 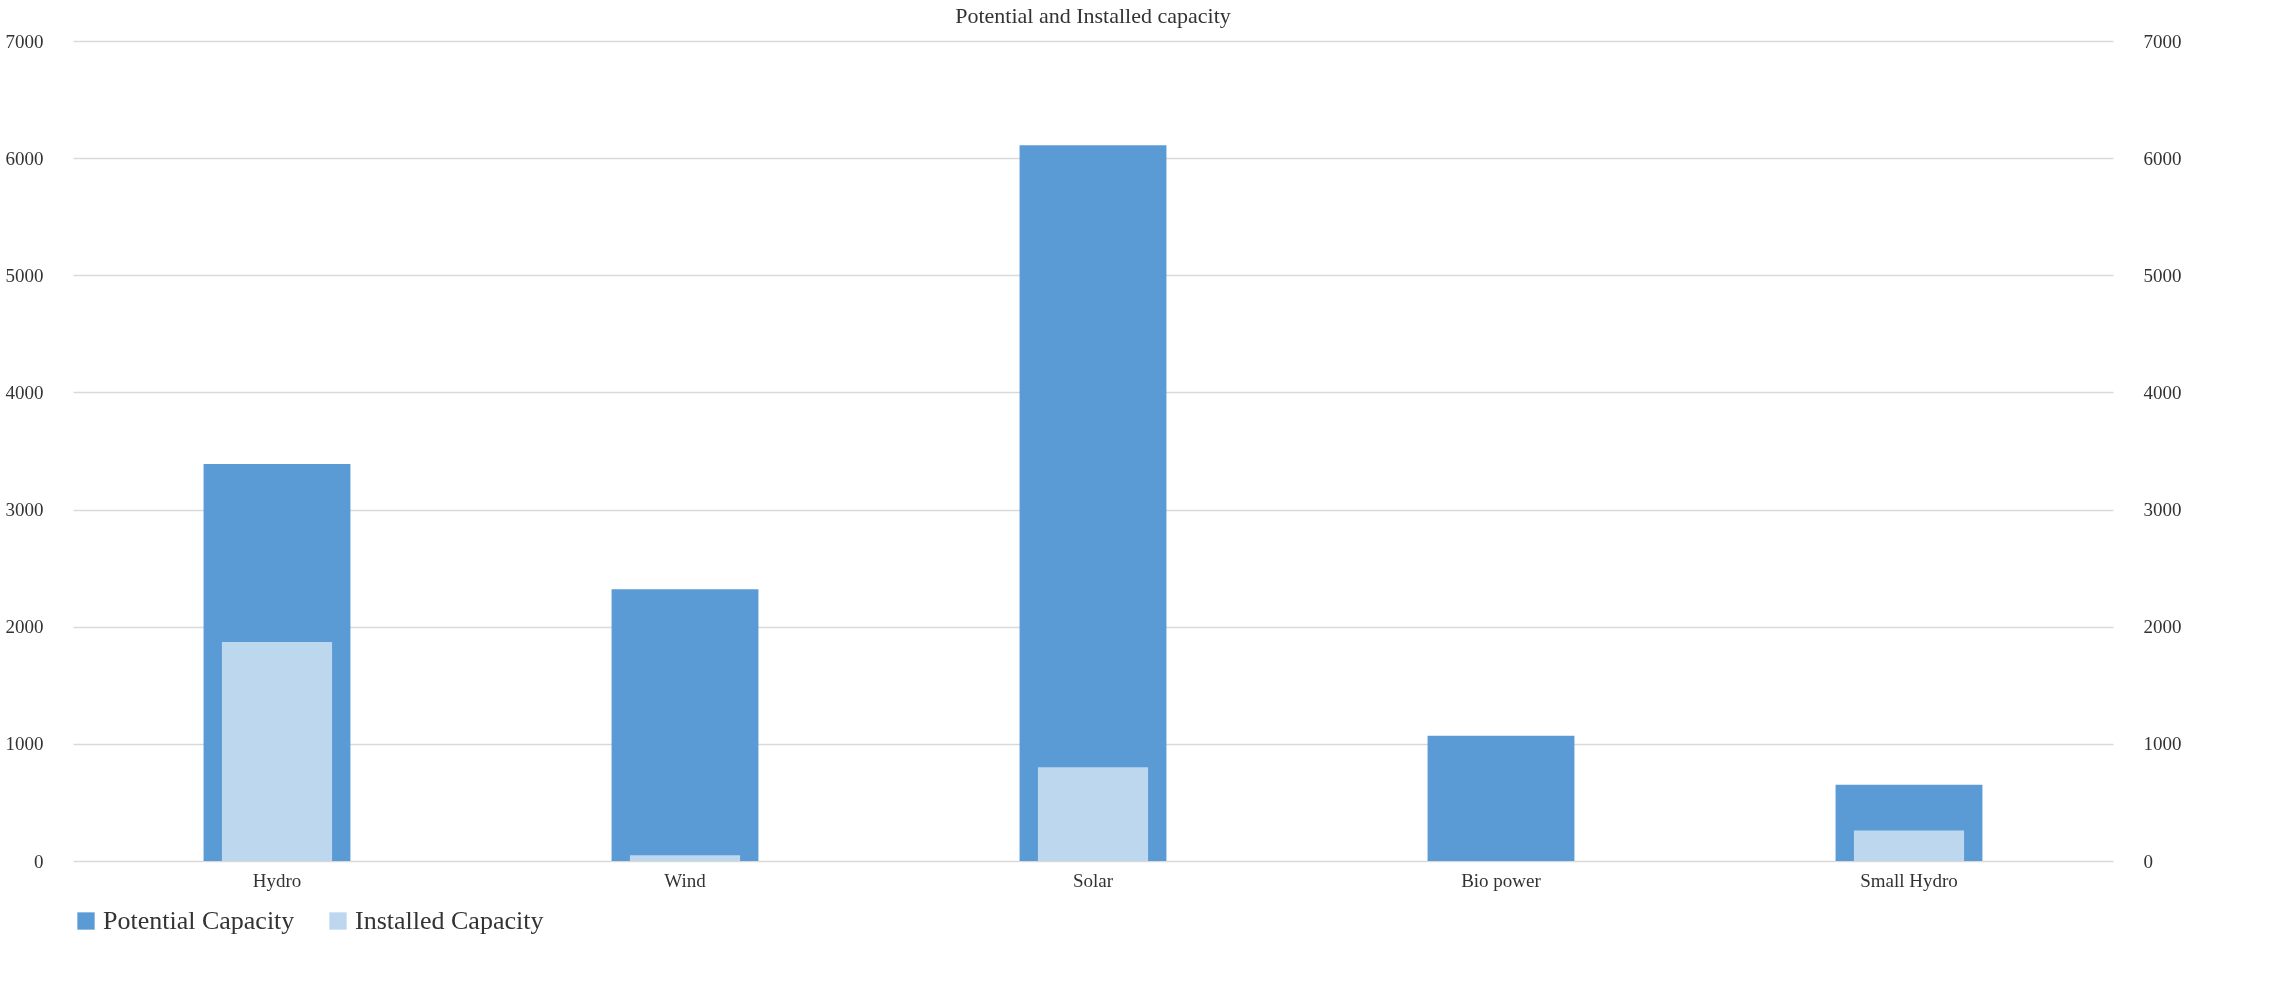 I want to click on y-tick-label: 3000, so click(x=24, y=510).